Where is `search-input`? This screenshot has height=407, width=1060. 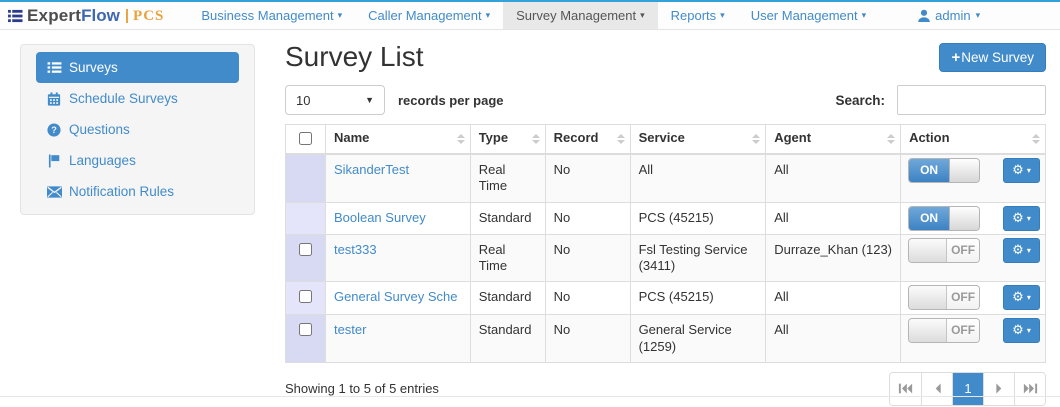
search-input is located at coordinates (971, 100).